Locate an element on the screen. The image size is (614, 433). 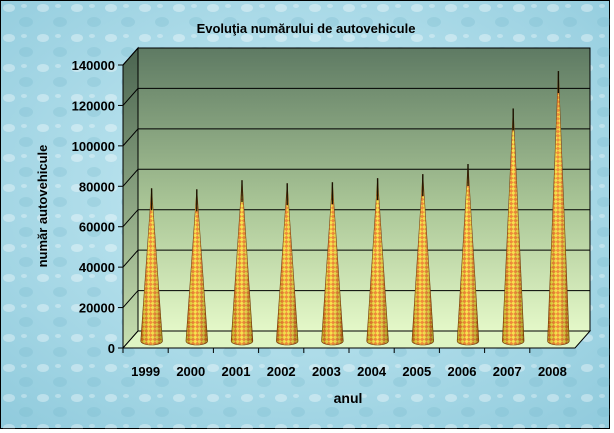
y-tick-label: 120000 is located at coordinates (93, 105).